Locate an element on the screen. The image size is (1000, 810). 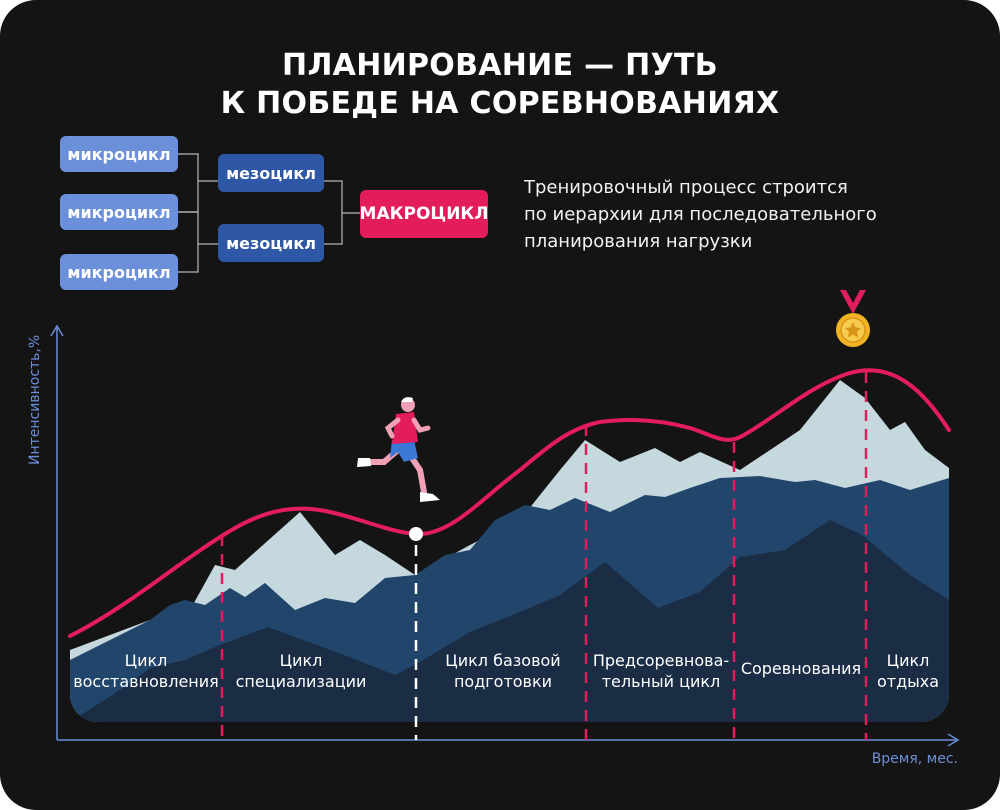
description-line-3: планирования нагрузки is located at coordinates (638, 241).